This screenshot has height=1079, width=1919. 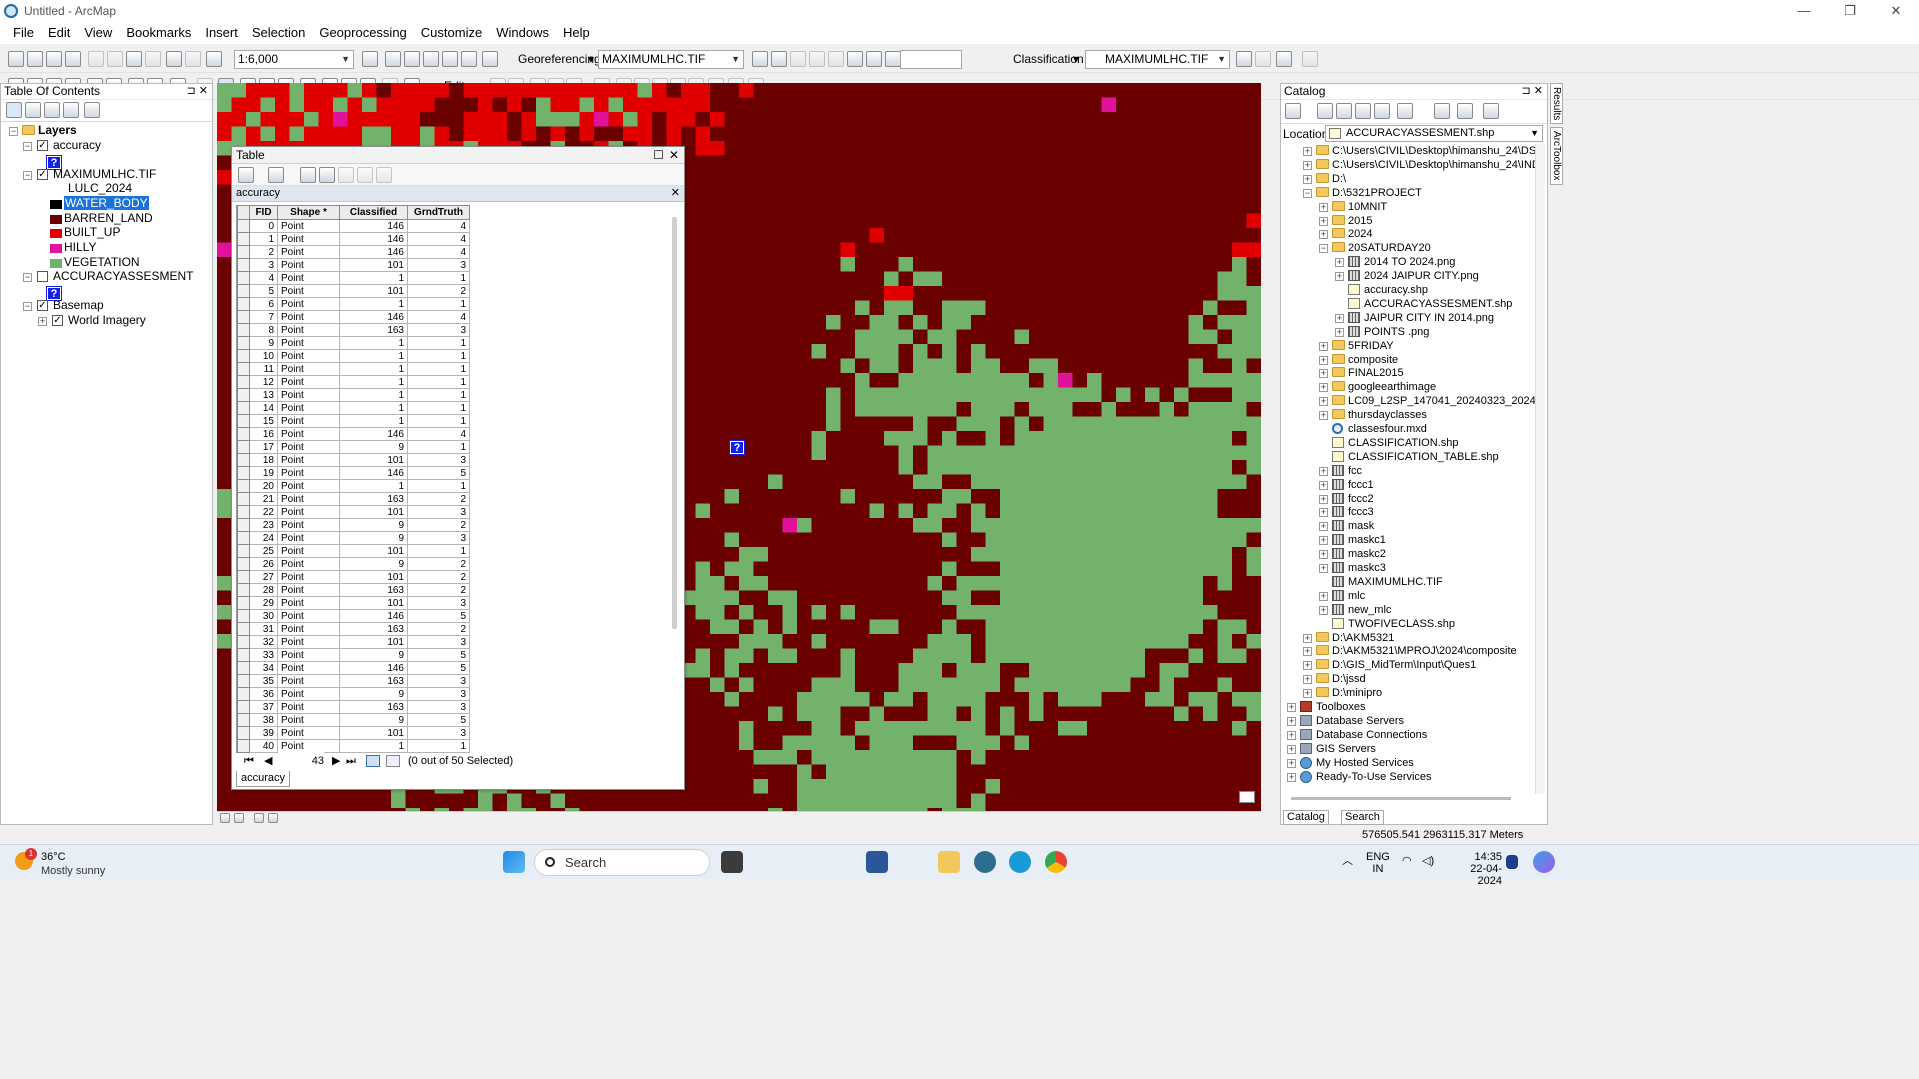 What do you see at coordinates (301, 761) in the screenshot?
I see `record-number-input: 43` at bounding box center [301, 761].